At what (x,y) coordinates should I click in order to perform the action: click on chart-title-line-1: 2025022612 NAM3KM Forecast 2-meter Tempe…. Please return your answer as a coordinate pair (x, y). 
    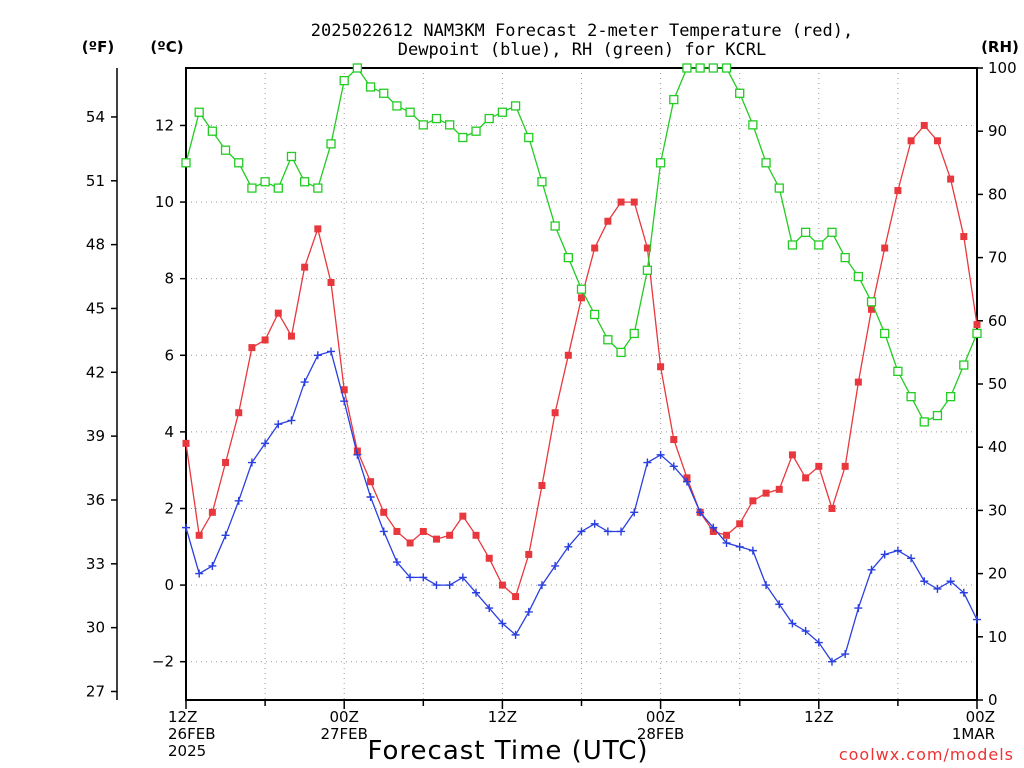
    Looking at the image, I should click on (582, 31).